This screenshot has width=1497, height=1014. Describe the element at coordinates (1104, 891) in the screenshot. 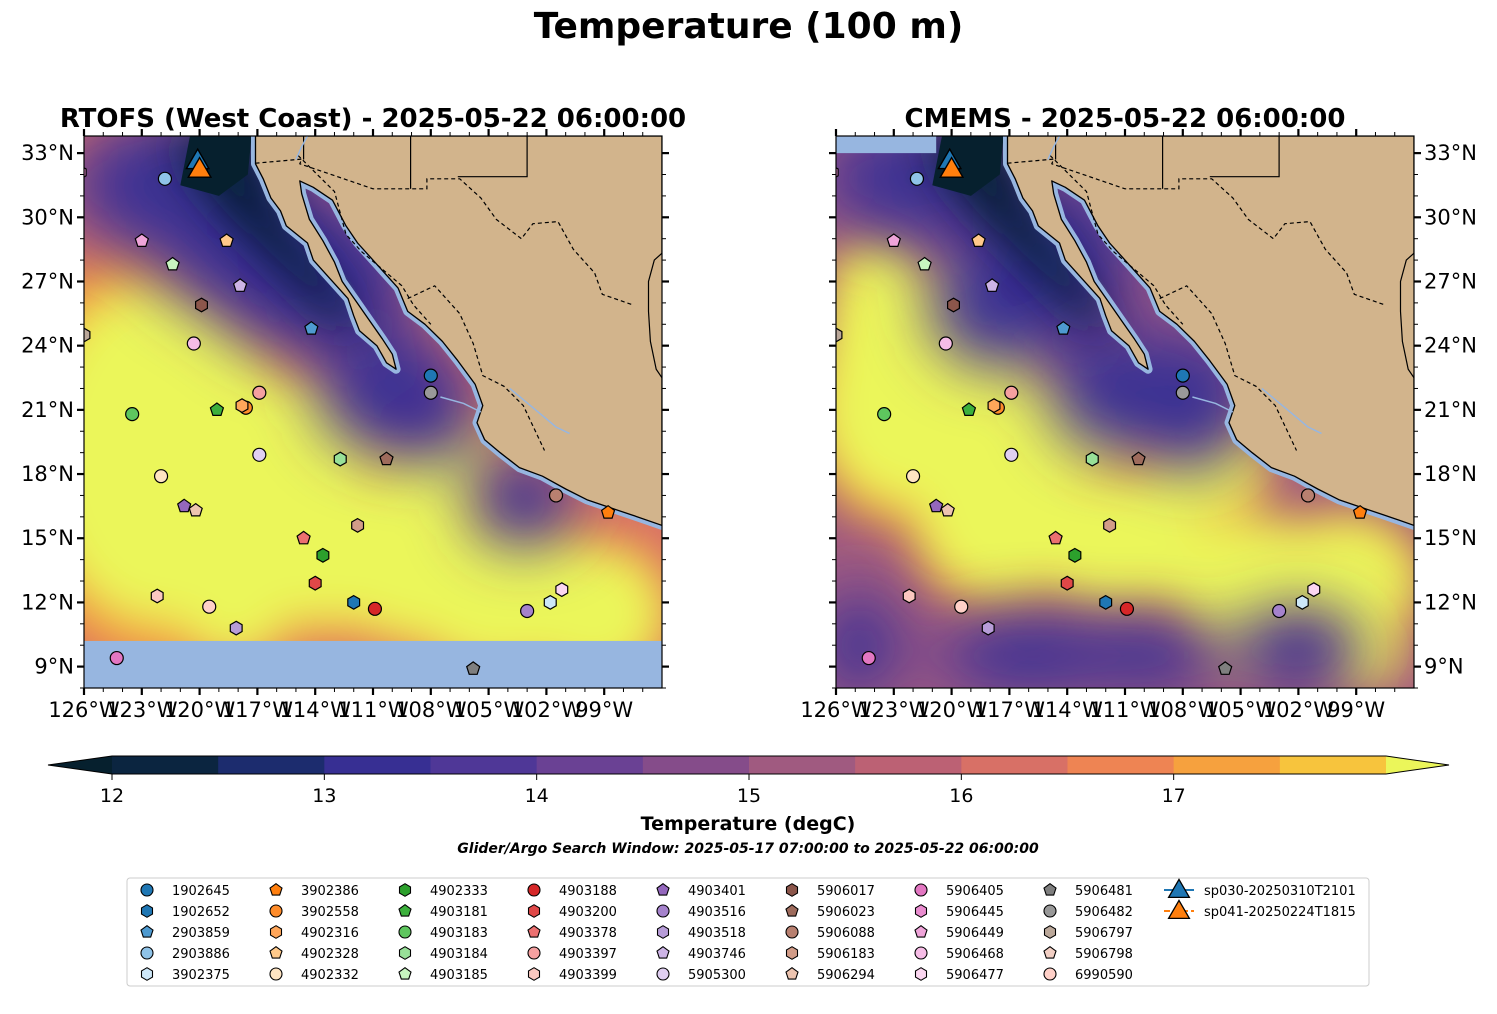

I see `svg-text: 5906481` at that location.